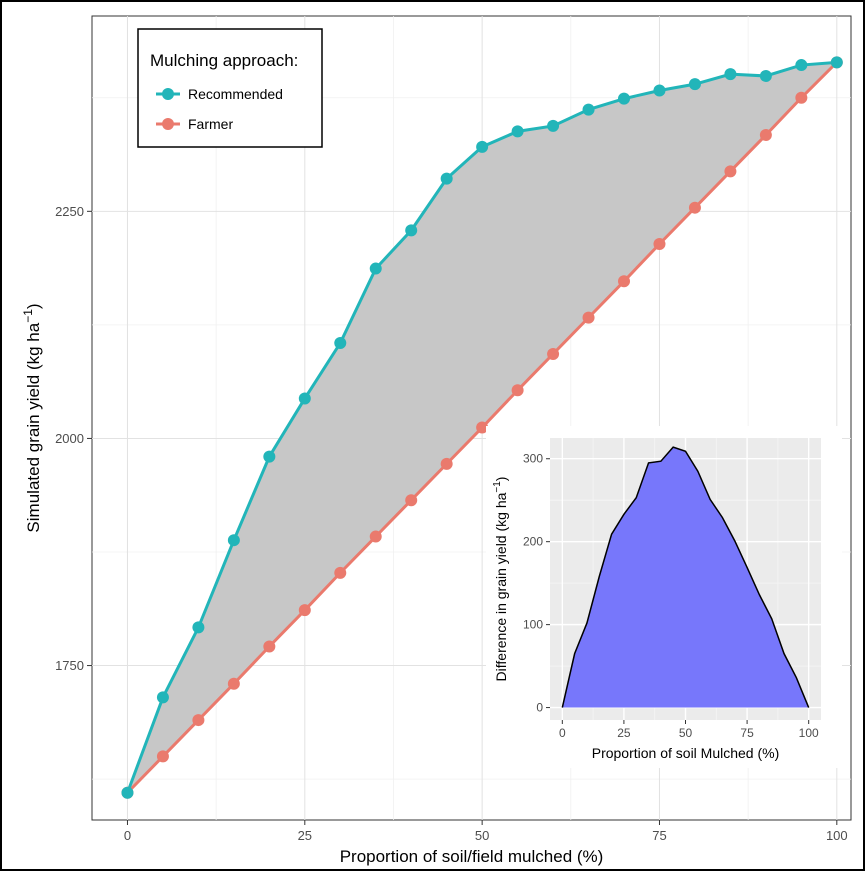  I want to click on x-tick-label: 25, so click(305, 835).